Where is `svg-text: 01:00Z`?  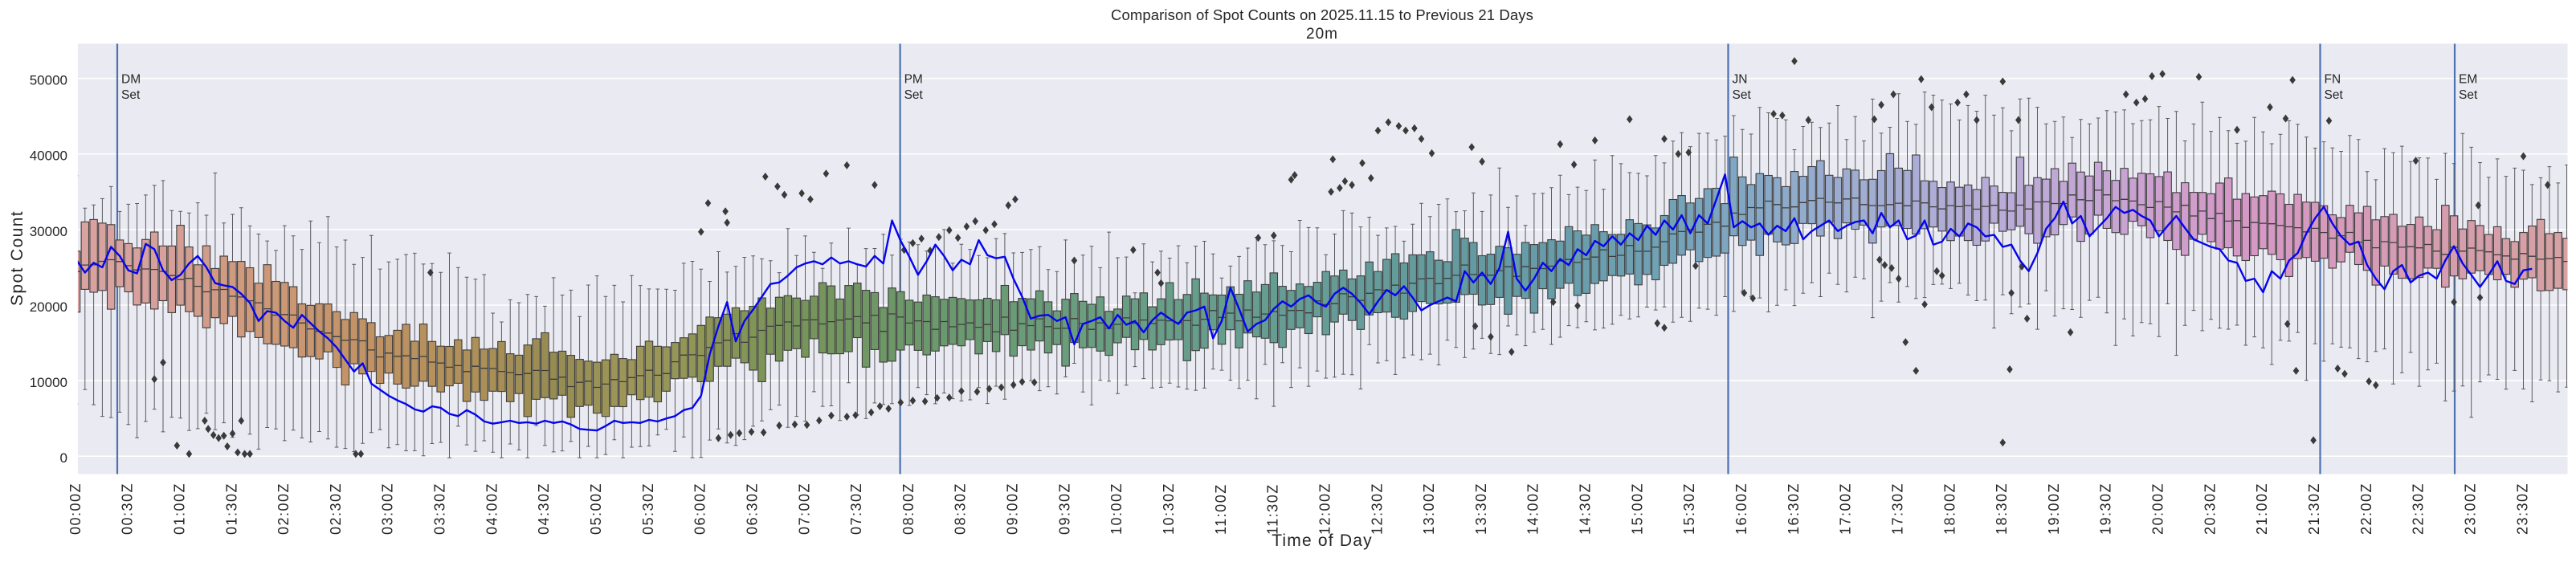 svg-text: 01:00Z is located at coordinates (179, 509).